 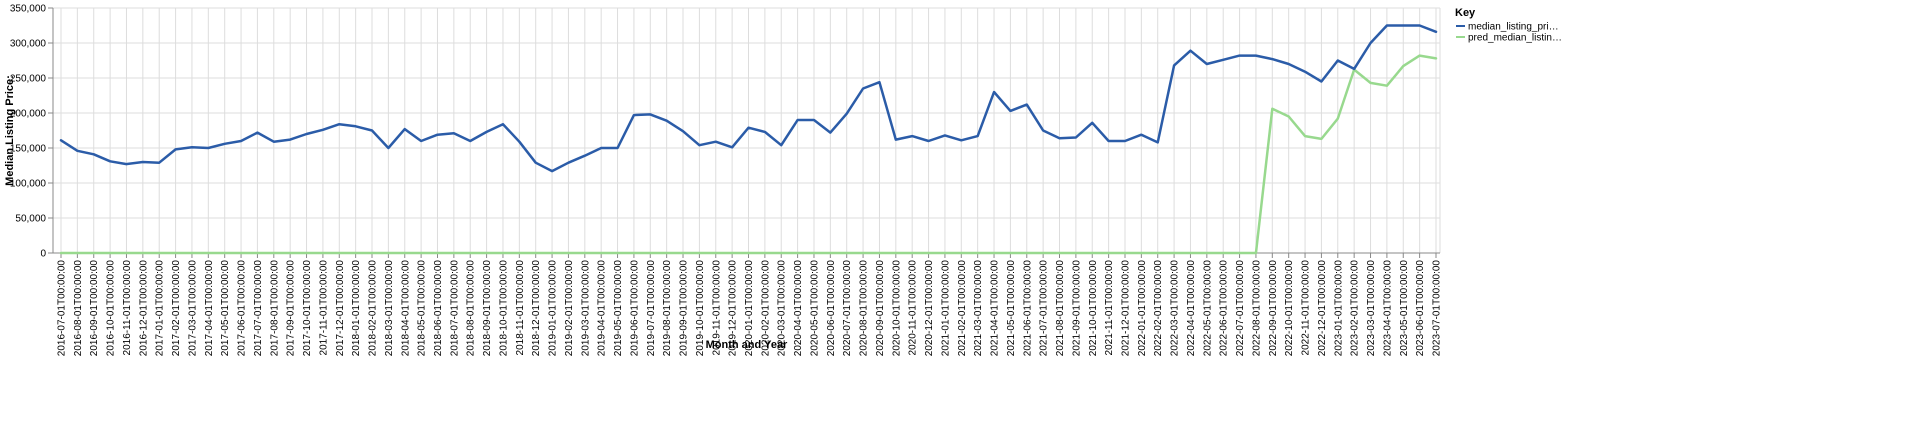 I want to click on x-tick-label: 2018-06-01T00:00:00, so click(x=438, y=308).